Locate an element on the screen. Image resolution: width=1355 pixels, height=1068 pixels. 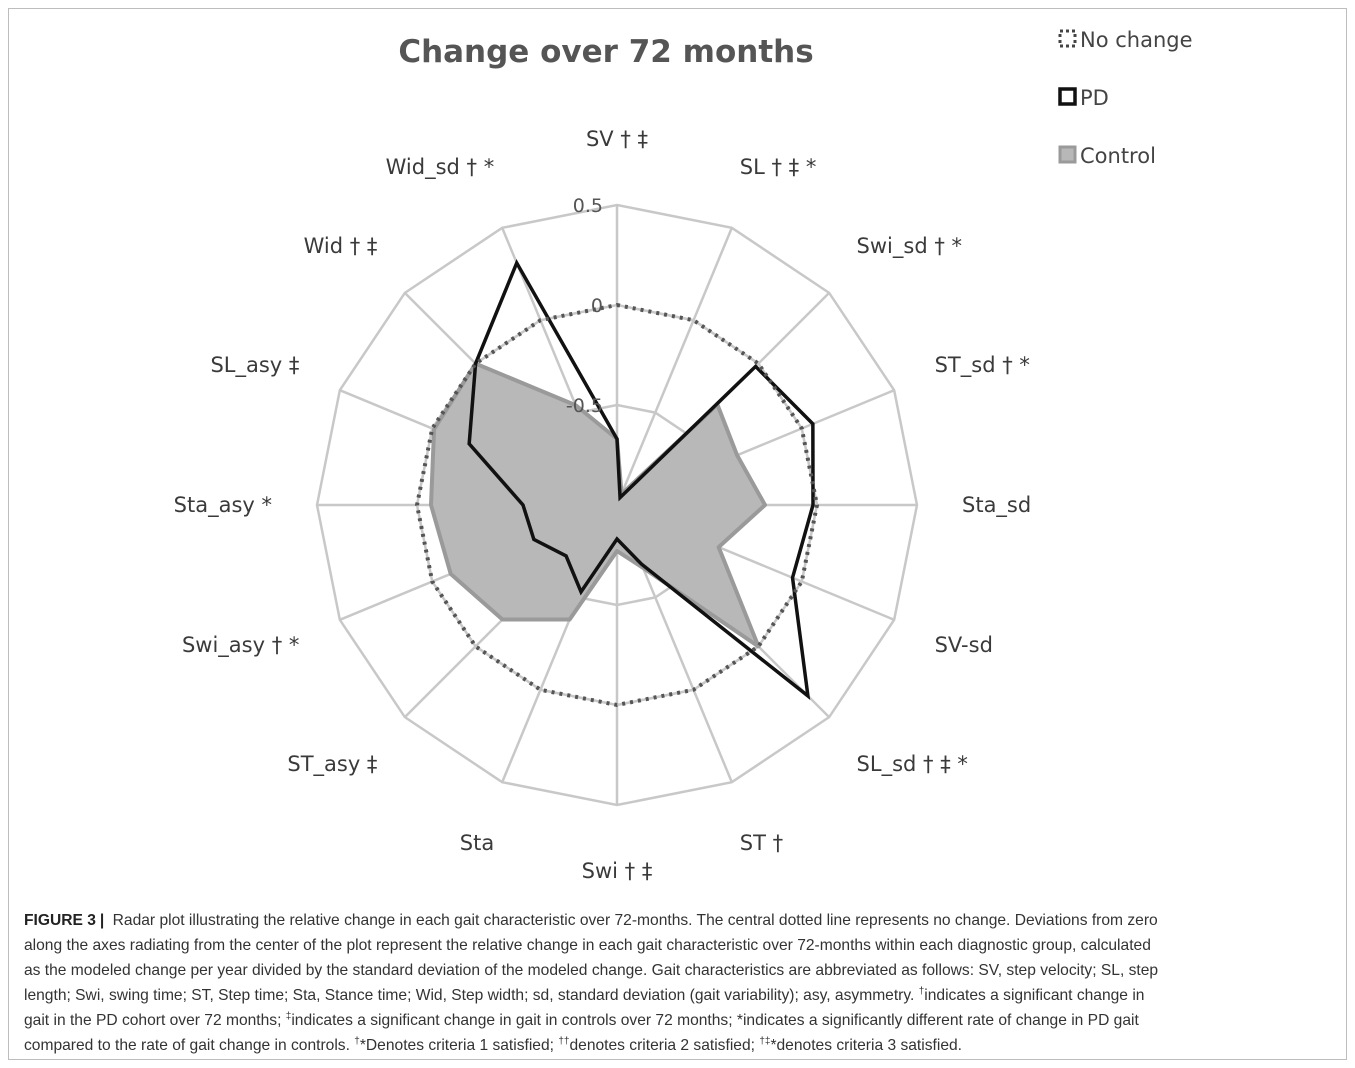
legend-item-no-change: No change is located at coordinates (1125, 40).